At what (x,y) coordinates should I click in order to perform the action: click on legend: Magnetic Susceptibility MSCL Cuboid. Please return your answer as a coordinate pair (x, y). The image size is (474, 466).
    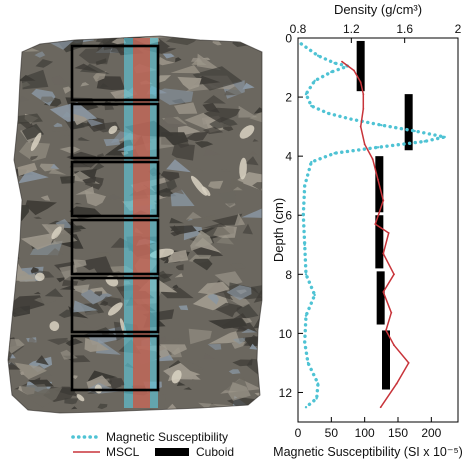
    Looking at the image, I should click on (152, 444).